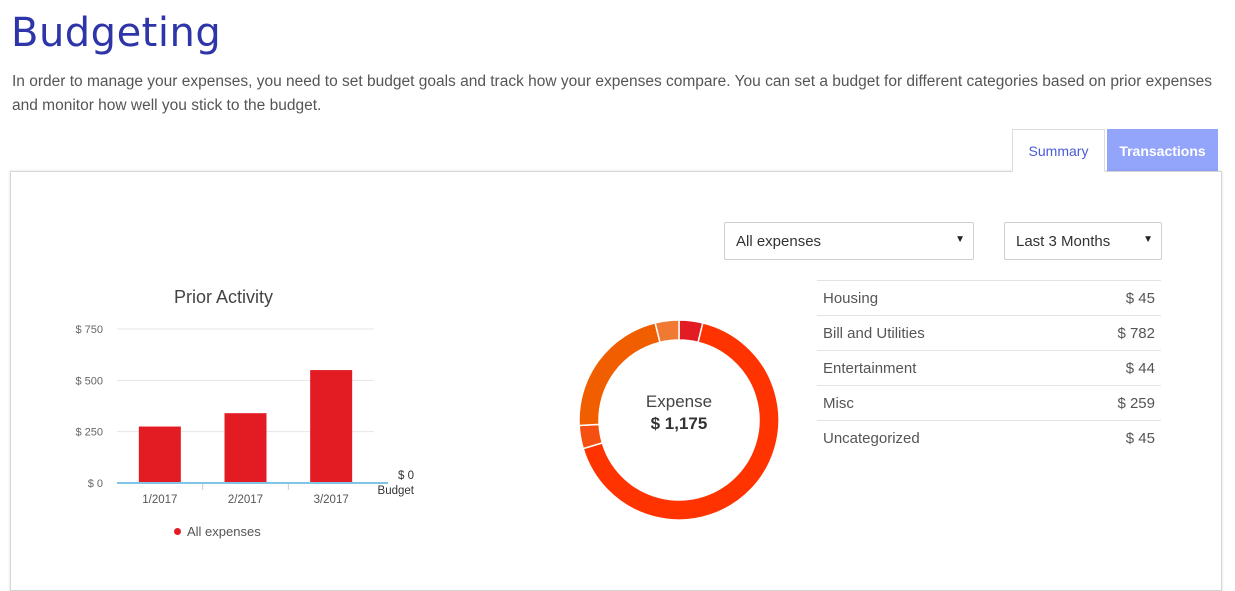 The image size is (1235, 591). What do you see at coordinates (871, 438) in the screenshot?
I see `category-name: Uncategorized` at bounding box center [871, 438].